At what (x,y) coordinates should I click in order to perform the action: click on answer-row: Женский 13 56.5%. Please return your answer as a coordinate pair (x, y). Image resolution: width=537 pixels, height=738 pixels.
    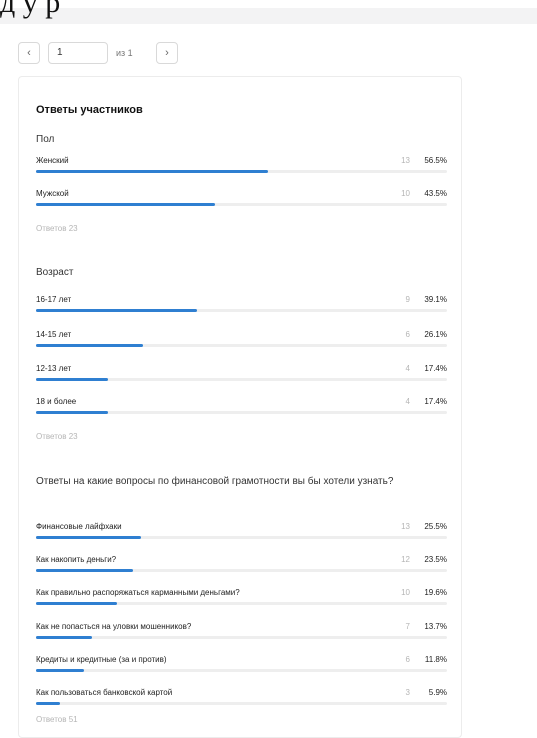
    Looking at the image, I should click on (241, 166).